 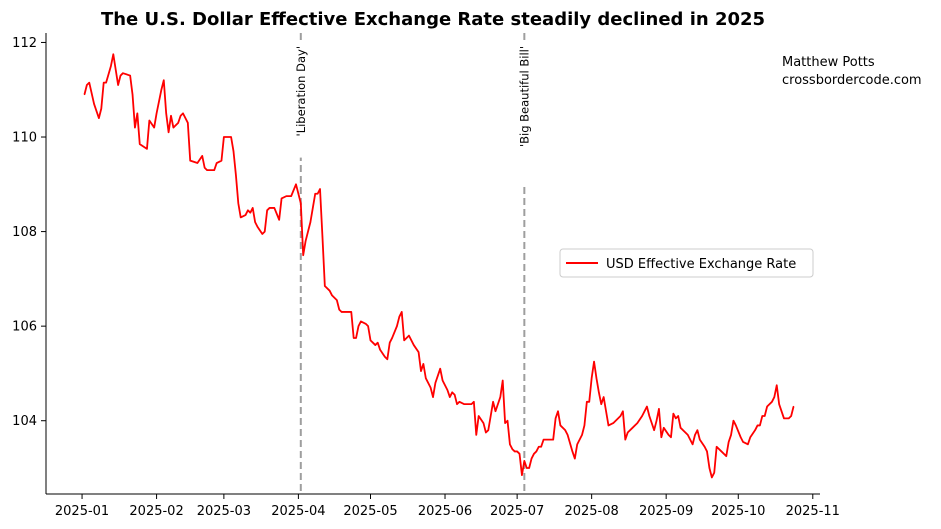 I want to click on x-tick-label: 2025-03, so click(x=224, y=511).